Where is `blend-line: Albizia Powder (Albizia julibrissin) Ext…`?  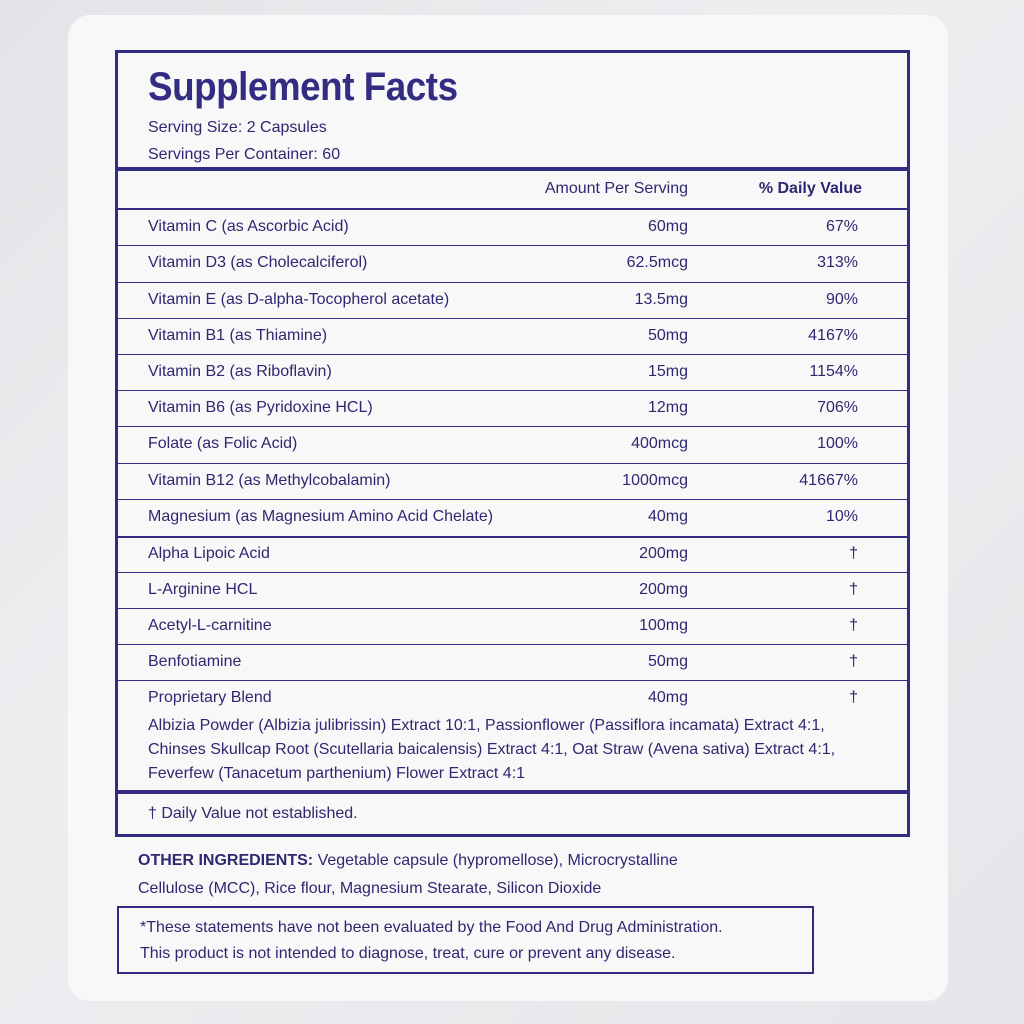
blend-line: Albizia Powder (Albizia julibrissin) Ext… is located at coordinates (486, 725).